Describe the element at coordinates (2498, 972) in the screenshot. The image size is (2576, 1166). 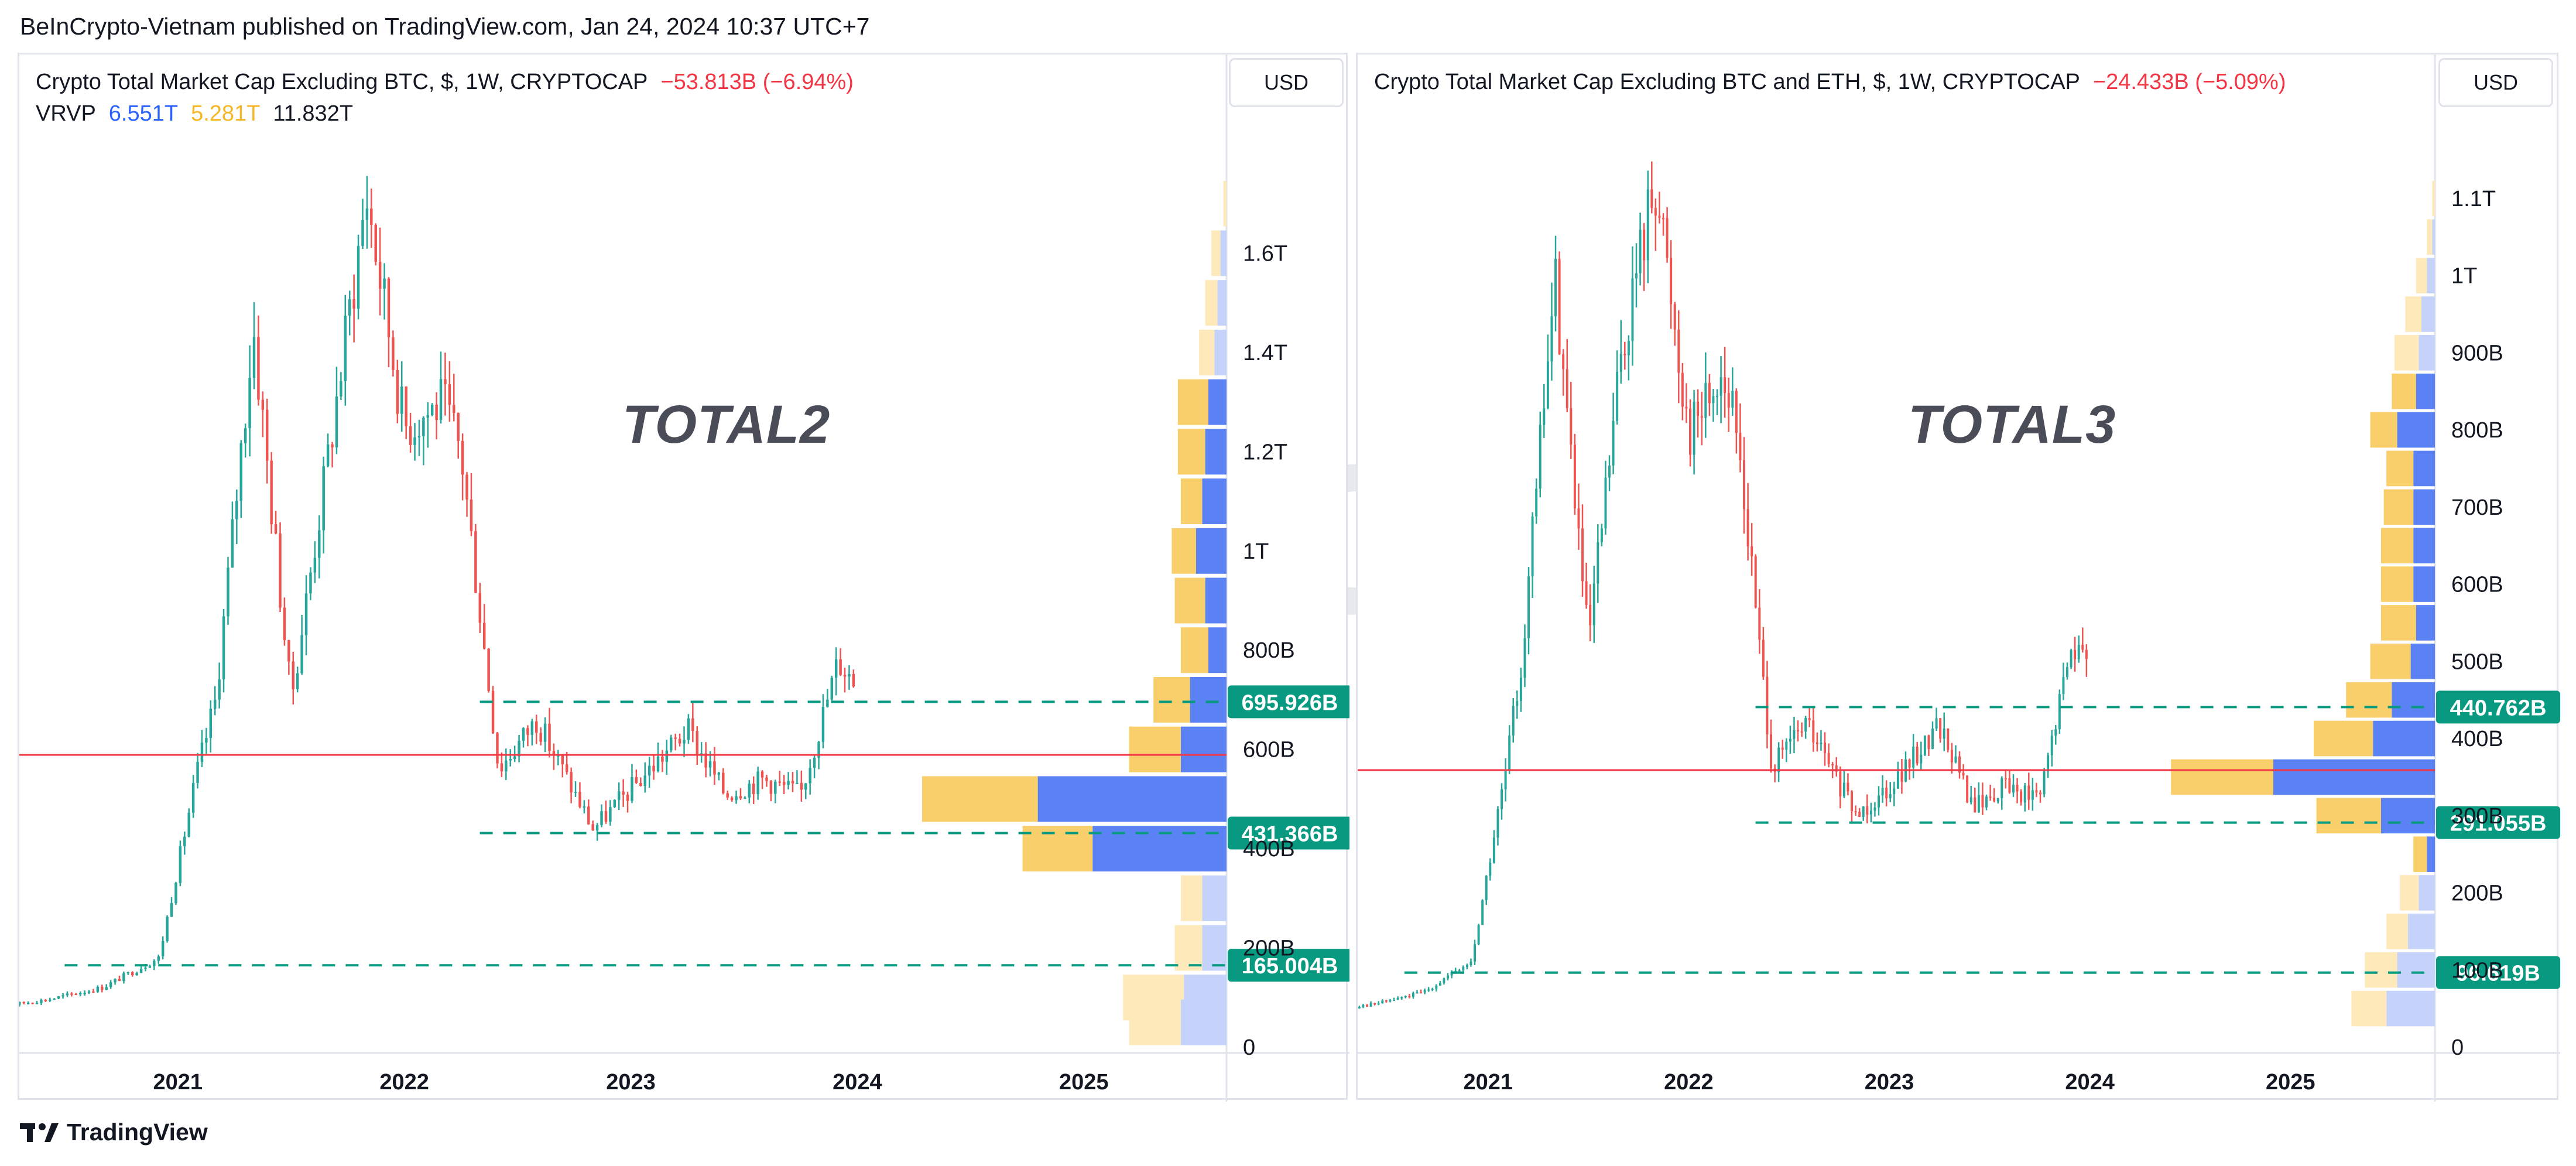
I see `price-level-label: 96.619B` at that location.